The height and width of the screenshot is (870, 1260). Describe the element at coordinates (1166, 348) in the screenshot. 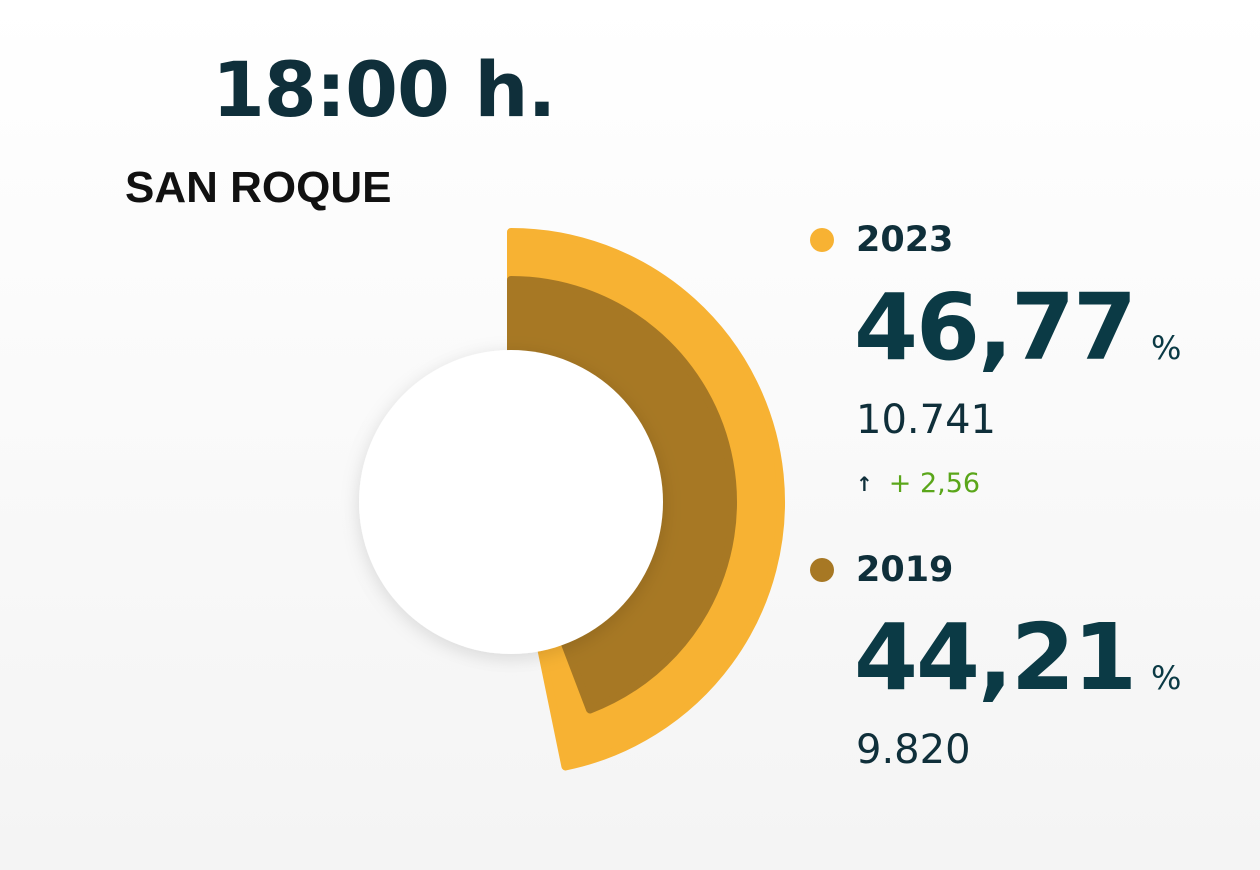

I see `percent-sign-2023: %` at that location.